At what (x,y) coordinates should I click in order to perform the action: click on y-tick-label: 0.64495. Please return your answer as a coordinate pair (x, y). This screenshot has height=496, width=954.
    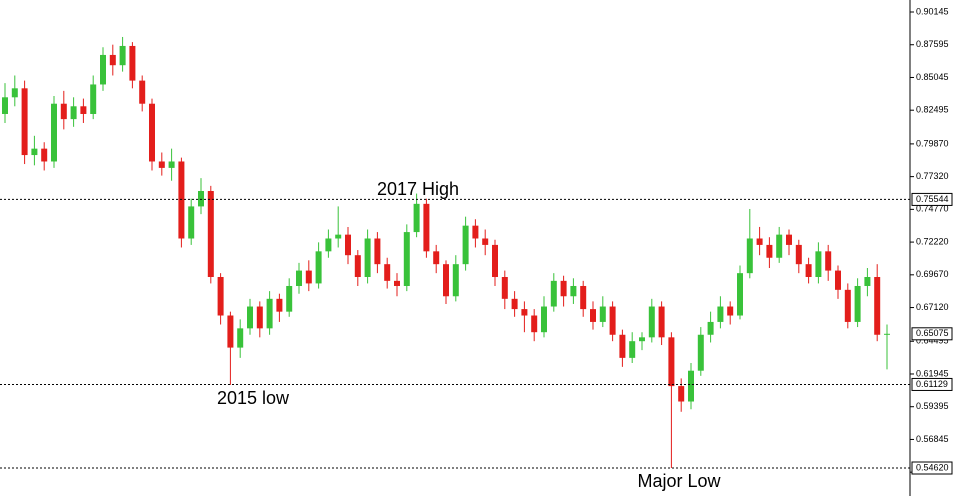
    Looking at the image, I should click on (932, 341).